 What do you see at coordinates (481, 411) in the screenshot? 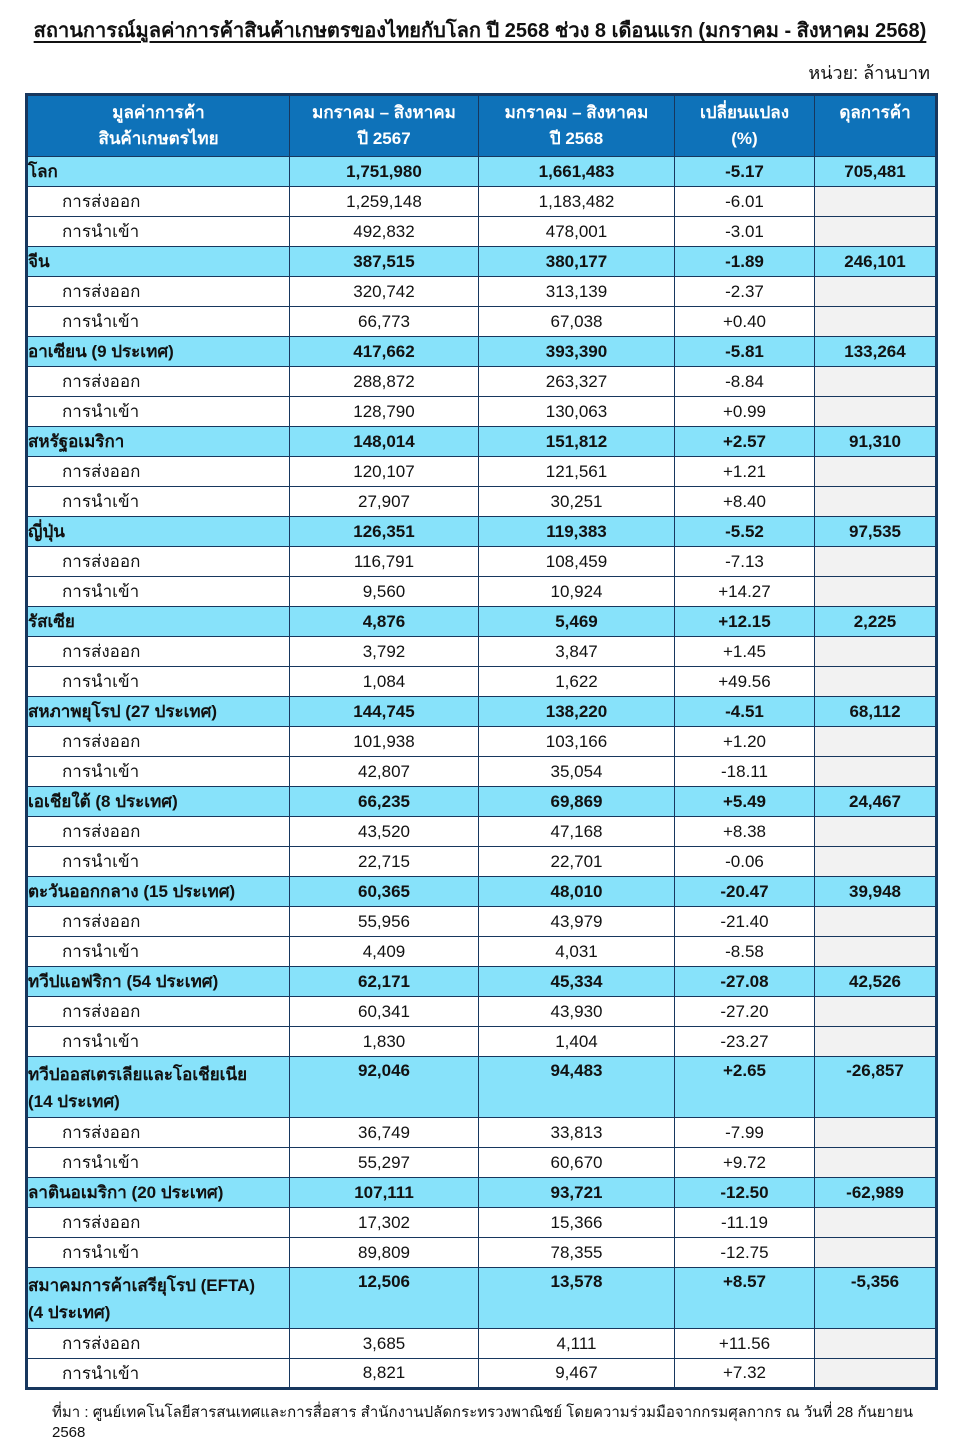
I see `import-row: การนำเข้า 128,790 130,063 +0.99` at bounding box center [481, 411].